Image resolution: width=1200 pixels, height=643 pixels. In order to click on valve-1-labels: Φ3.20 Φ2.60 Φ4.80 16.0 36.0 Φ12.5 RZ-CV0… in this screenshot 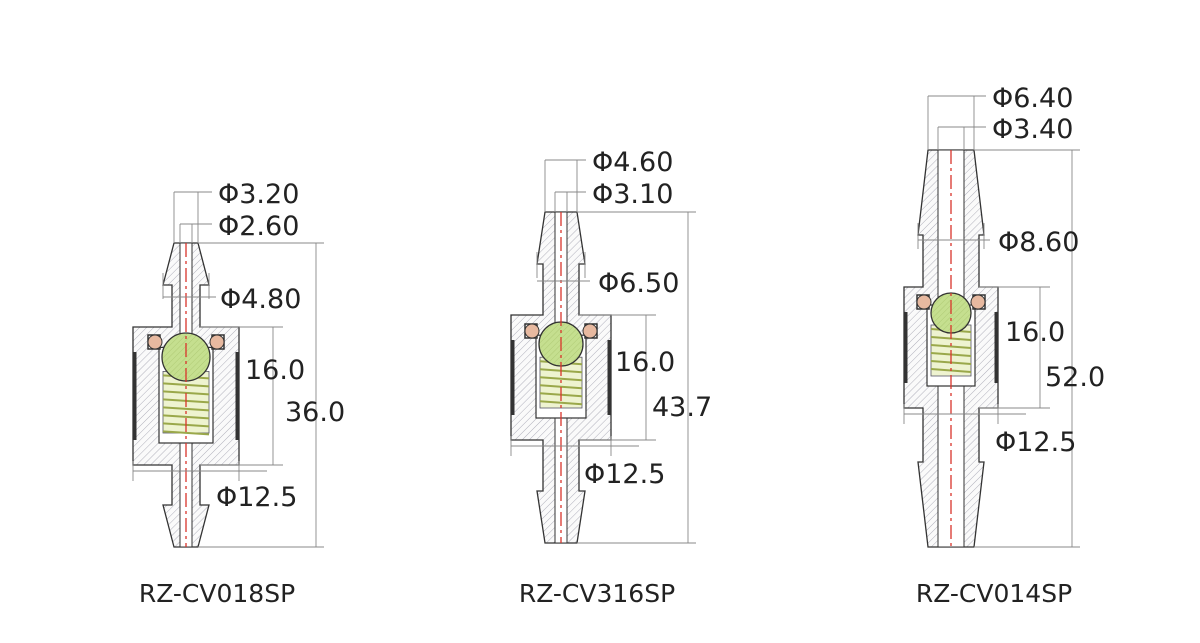, I will do `click(242, 393)`.